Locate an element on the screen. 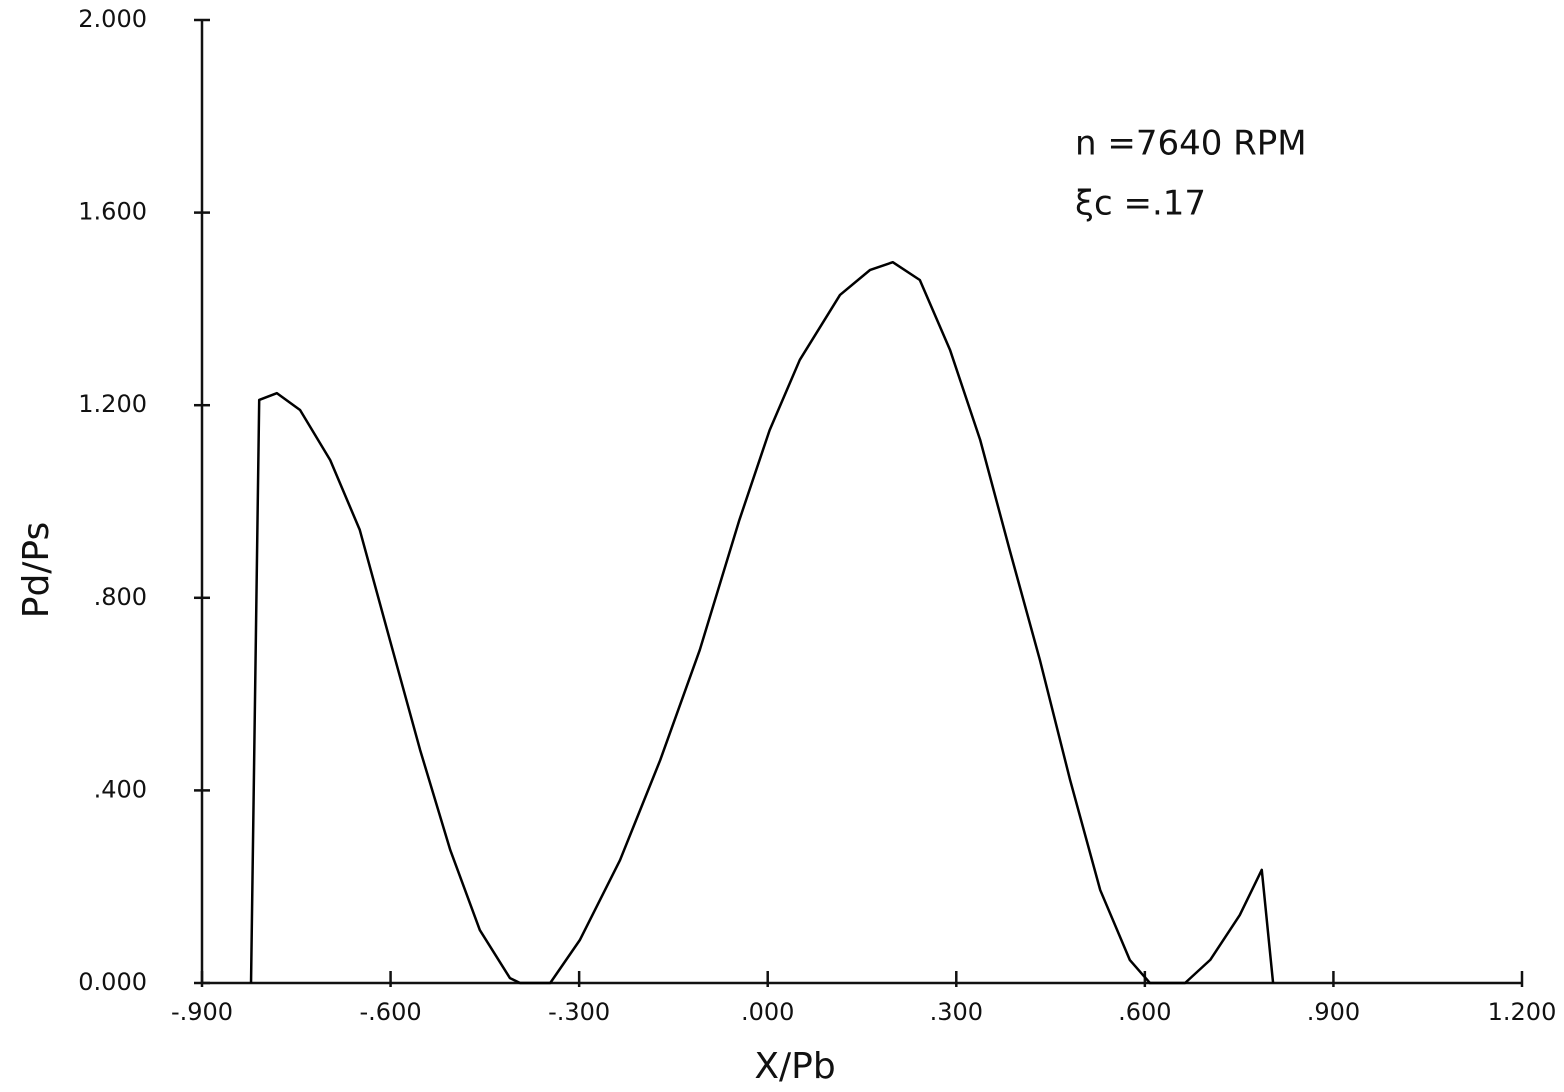  y-tick-label: 2.000 is located at coordinates (112, 19).